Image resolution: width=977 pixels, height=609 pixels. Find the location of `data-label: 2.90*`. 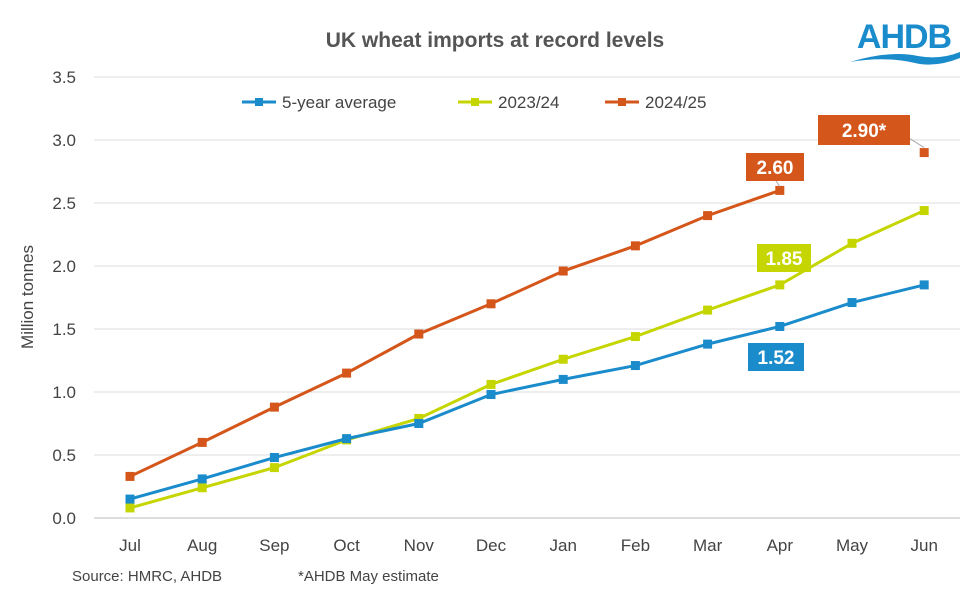

data-label: 2.90* is located at coordinates (864, 131).